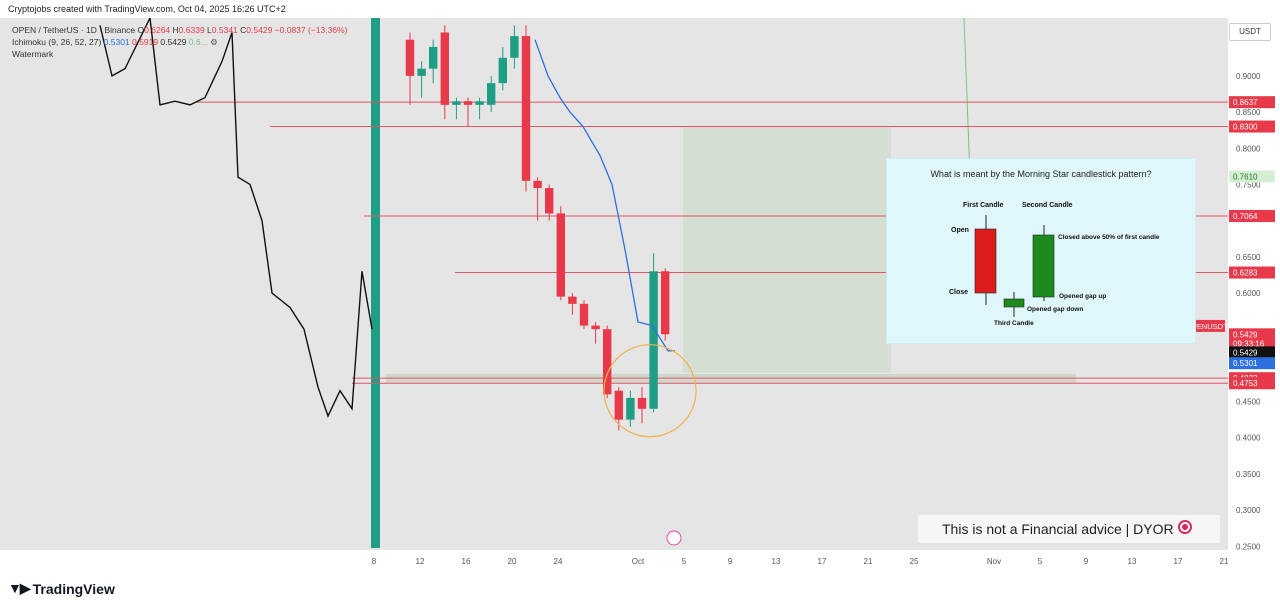 The height and width of the screenshot is (610, 1280). I want to click on open-label: O, so click(141, 30).